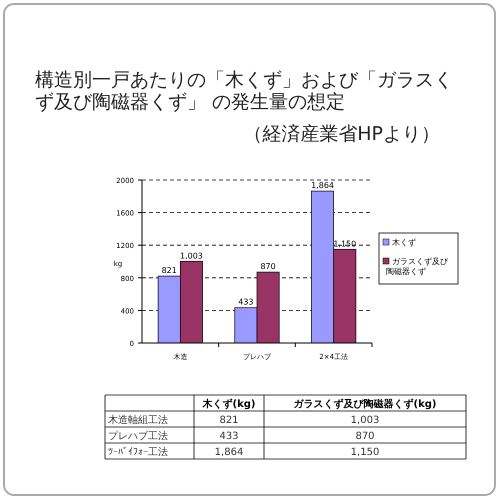  I want to click on text: 1,003, so click(365, 420).